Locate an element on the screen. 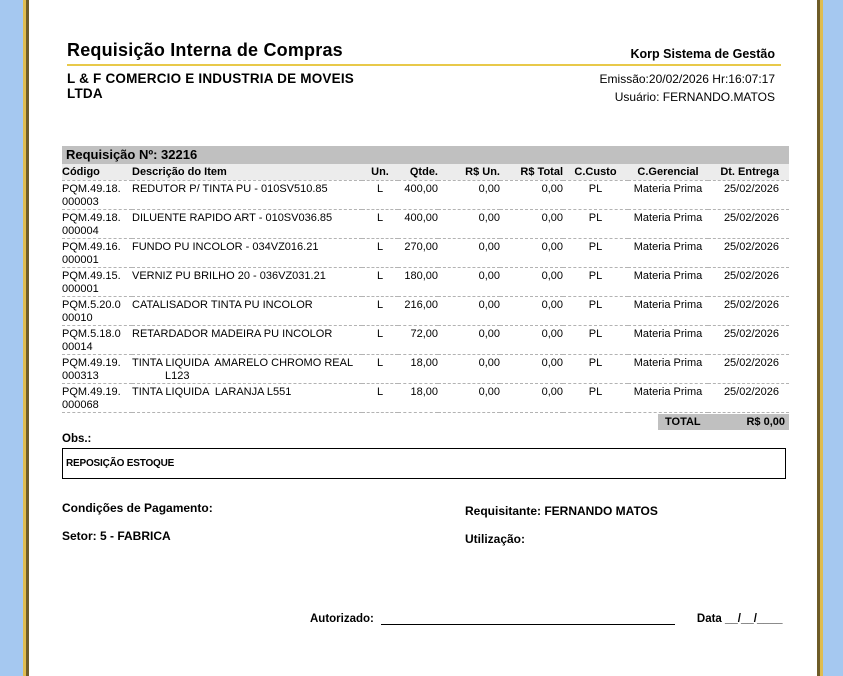 The image size is (843, 676). cell-code-lines: PQM.5.18.0 00014 is located at coordinates (91, 340).